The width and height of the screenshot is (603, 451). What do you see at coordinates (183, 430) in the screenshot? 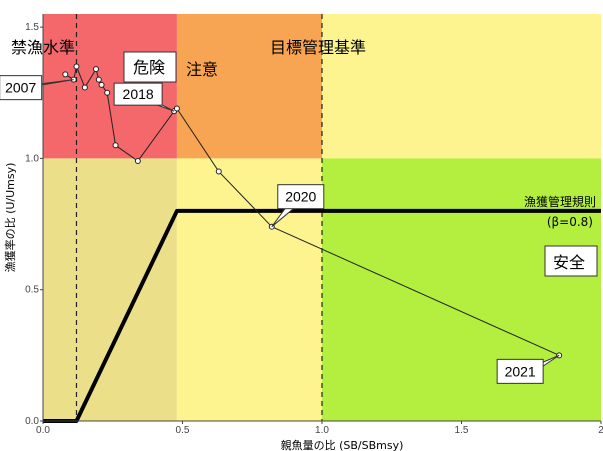
I see `x-tick-label: 0.5` at bounding box center [183, 430].